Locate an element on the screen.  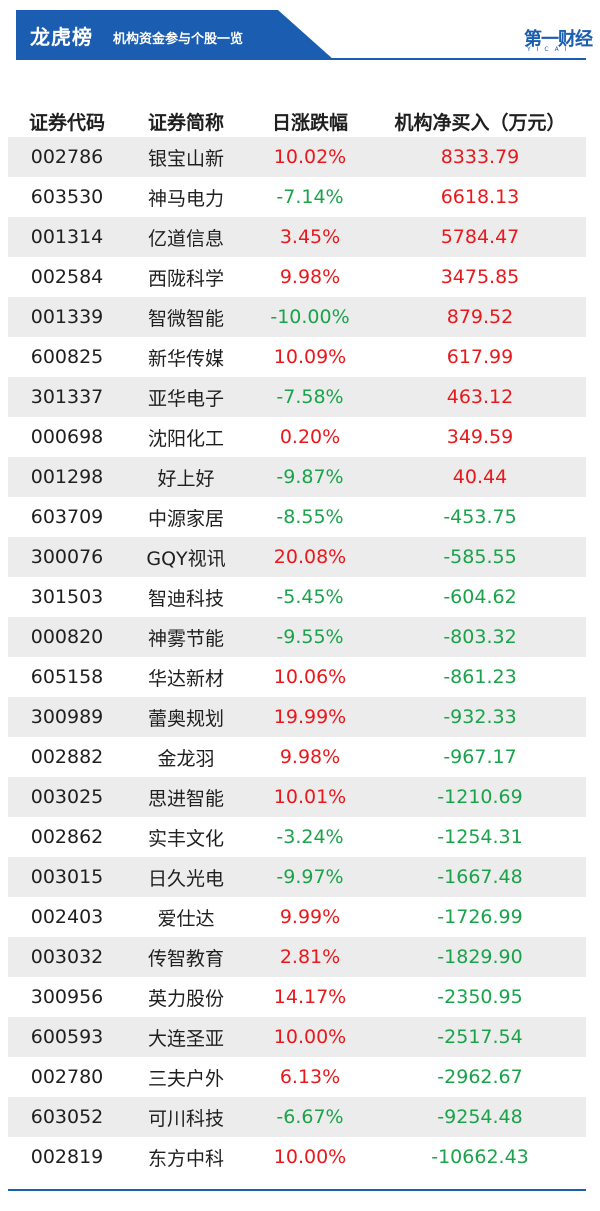
stock-code: 000820 is located at coordinates (67, 637).